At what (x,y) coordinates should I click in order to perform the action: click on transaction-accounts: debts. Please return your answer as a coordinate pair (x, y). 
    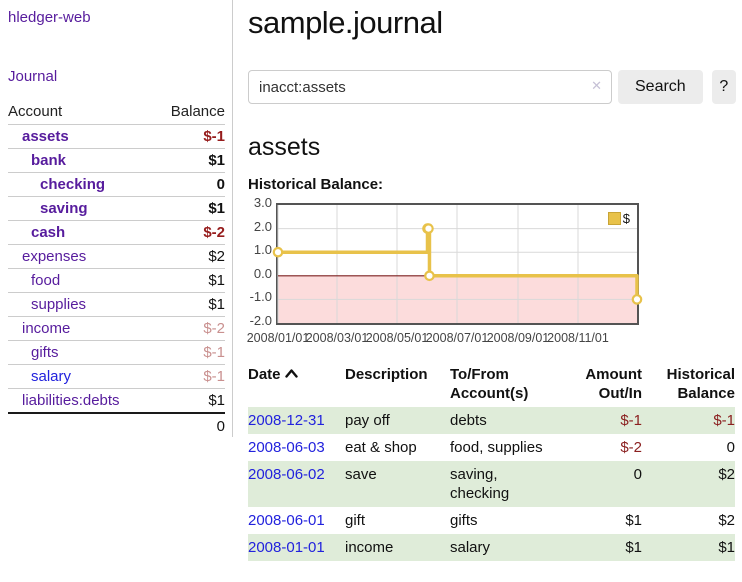
    Looking at the image, I should click on (468, 420).